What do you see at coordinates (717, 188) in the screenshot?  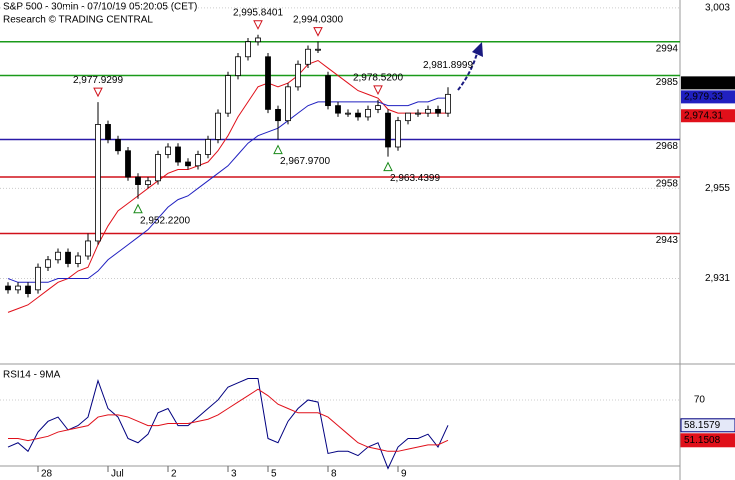 I see `y-tick-label: 2,955` at bounding box center [717, 188].